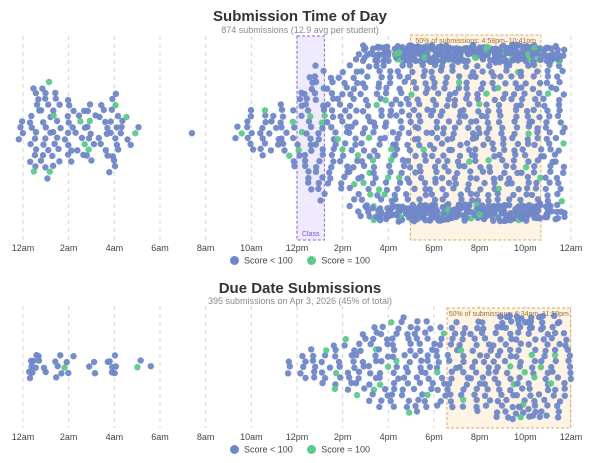  What do you see at coordinates (234, 261) in the screenshot?
I see `legend-swatch-below` at bounding box center [234, 261].